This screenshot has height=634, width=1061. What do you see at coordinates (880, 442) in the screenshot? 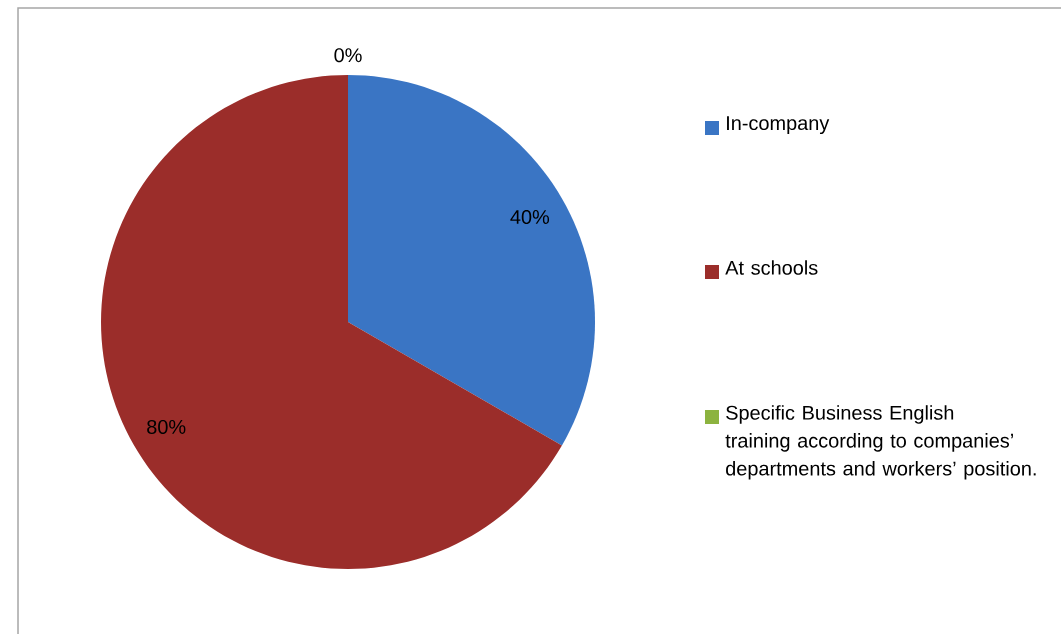
I see `legend-label: Specific Business English training according to companies’ departments and workers’ position.` at bounding box center [880, 442].